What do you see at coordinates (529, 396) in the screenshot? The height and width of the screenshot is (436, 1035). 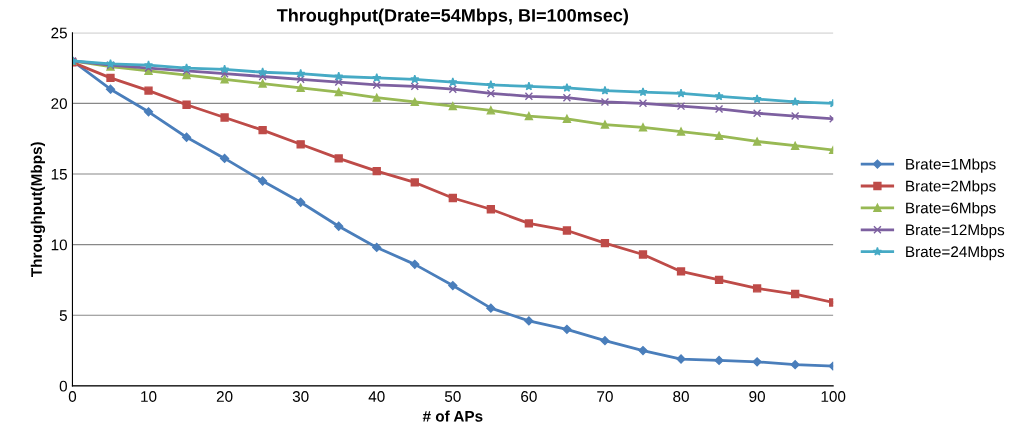 I see `x-tick-label: 60` at bounding box center [529, 396].